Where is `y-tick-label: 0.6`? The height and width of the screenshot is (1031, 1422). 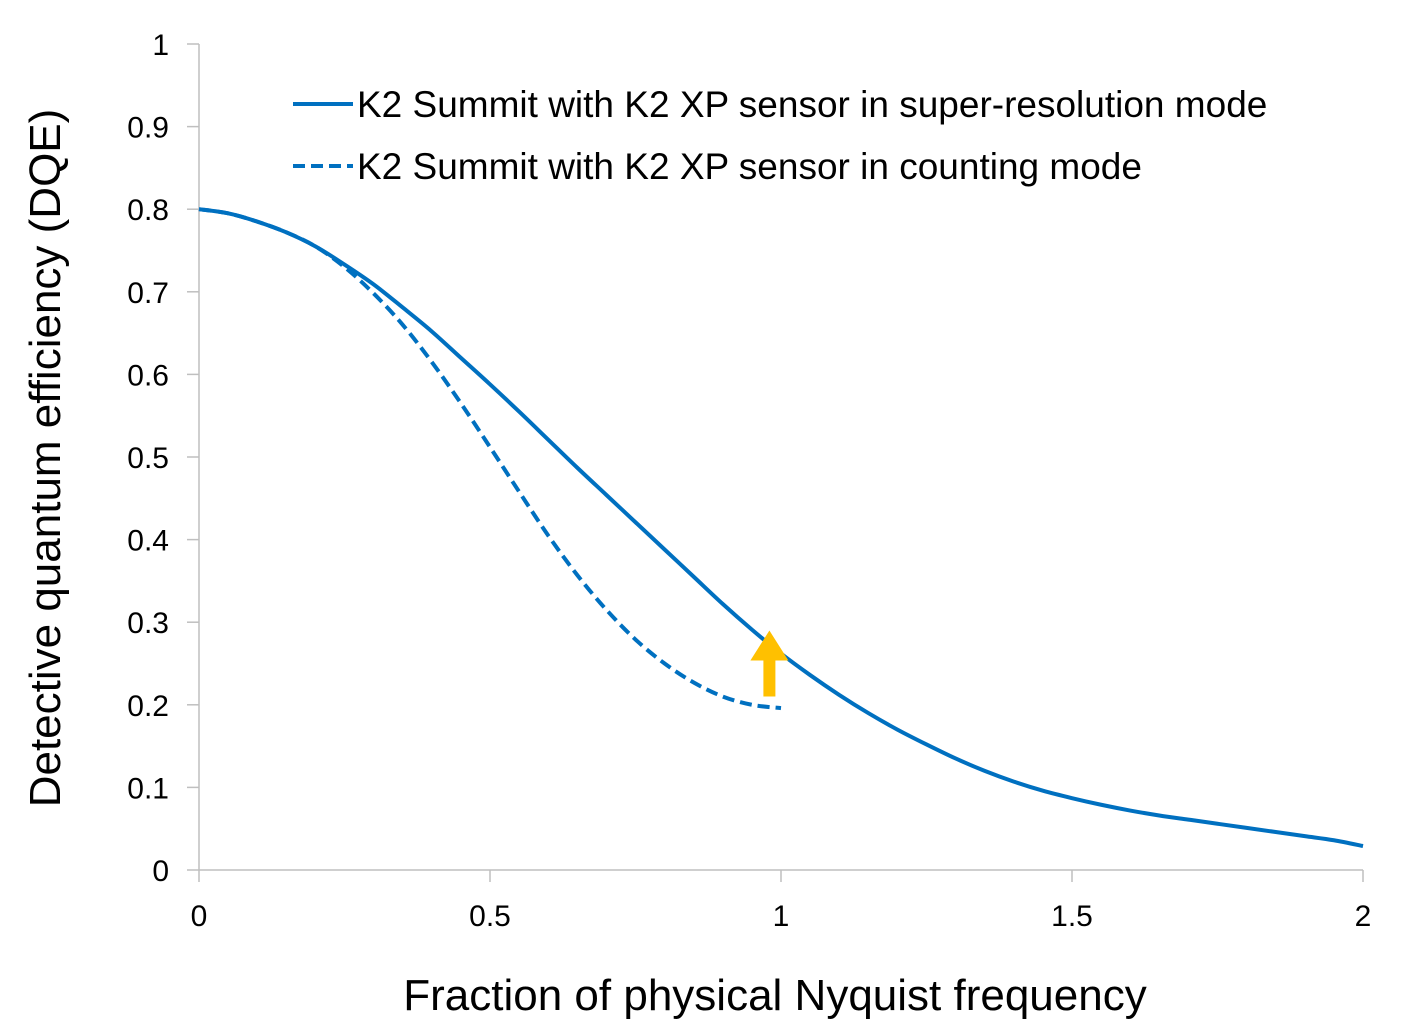 y-tick-label: 0.6 is located at coordinates (148, 375).